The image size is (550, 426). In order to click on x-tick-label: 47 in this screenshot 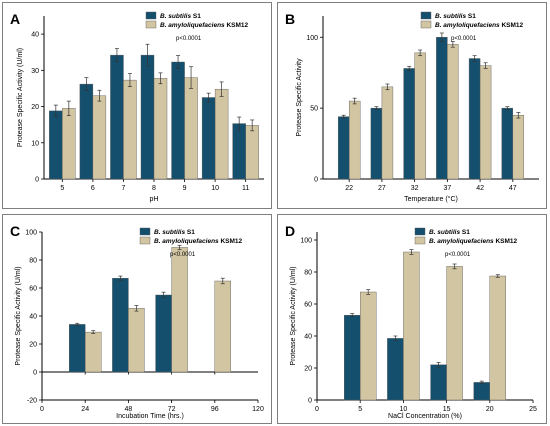, I will do `click(513, 188)`.